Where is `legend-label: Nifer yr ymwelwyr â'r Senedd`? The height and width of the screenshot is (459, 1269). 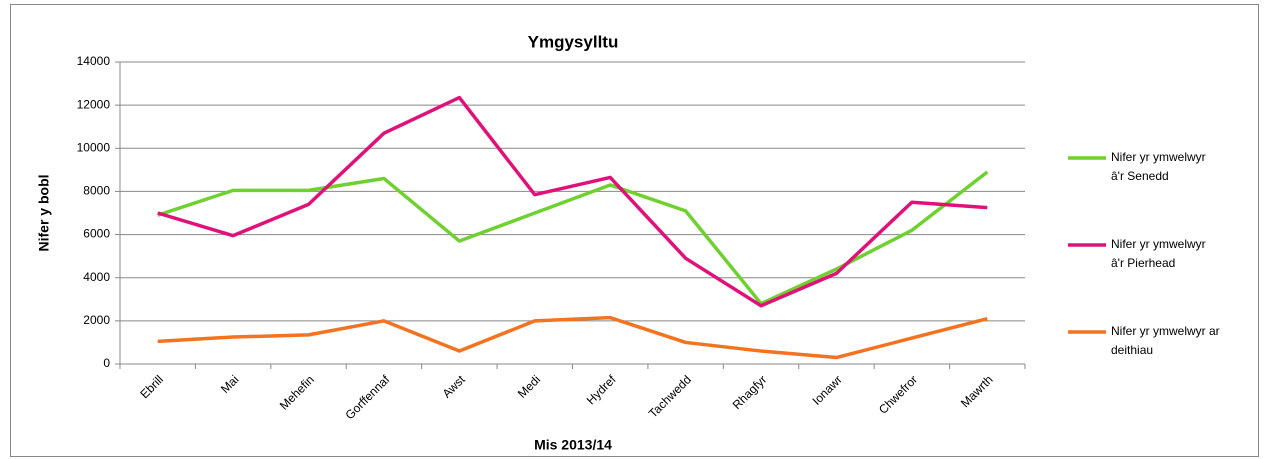 legend-label: Nifer yr ymwelwyr â'r Senedd is located at coordinates (1158, 166).